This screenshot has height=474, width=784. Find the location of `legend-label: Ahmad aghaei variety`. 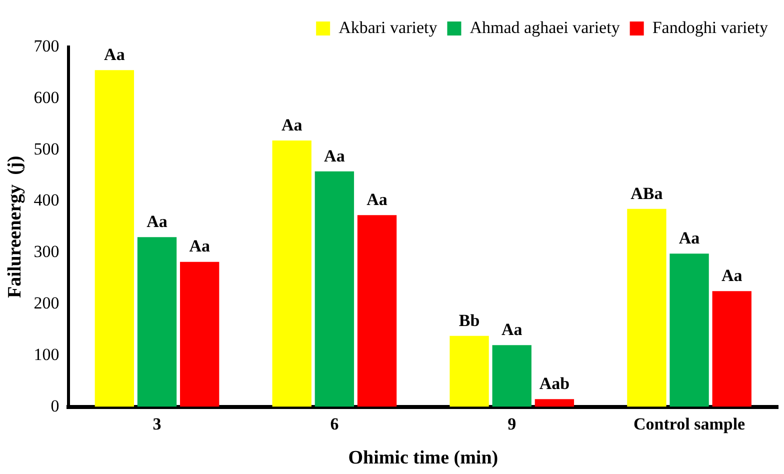

legend-label: Ahmad aghaei variety is located at coordinates (545, 27).